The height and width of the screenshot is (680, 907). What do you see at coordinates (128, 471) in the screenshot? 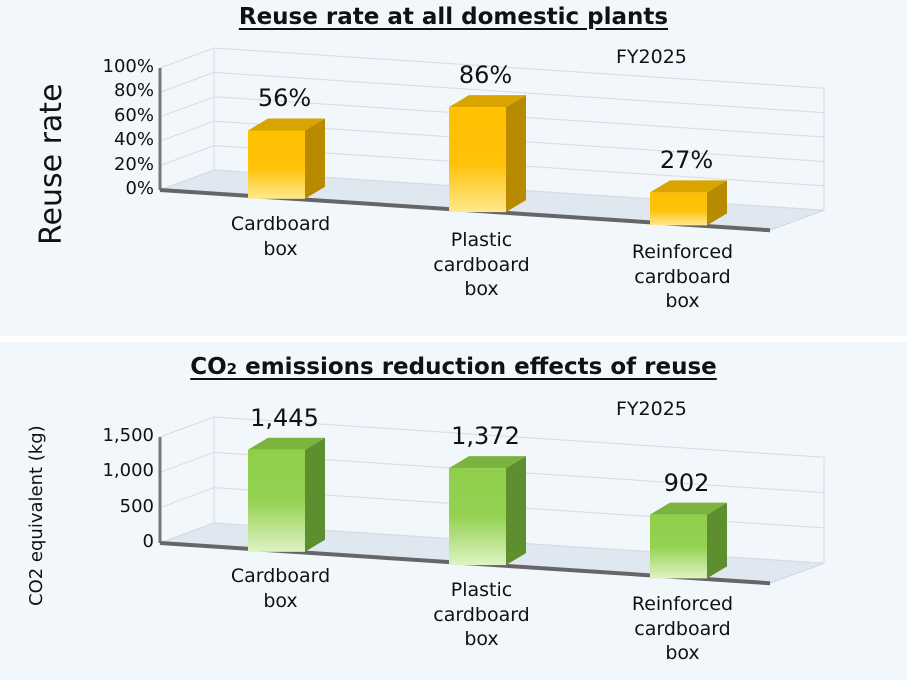
I see `y-tick-label: 1,000` at bounding box center [128, 471].